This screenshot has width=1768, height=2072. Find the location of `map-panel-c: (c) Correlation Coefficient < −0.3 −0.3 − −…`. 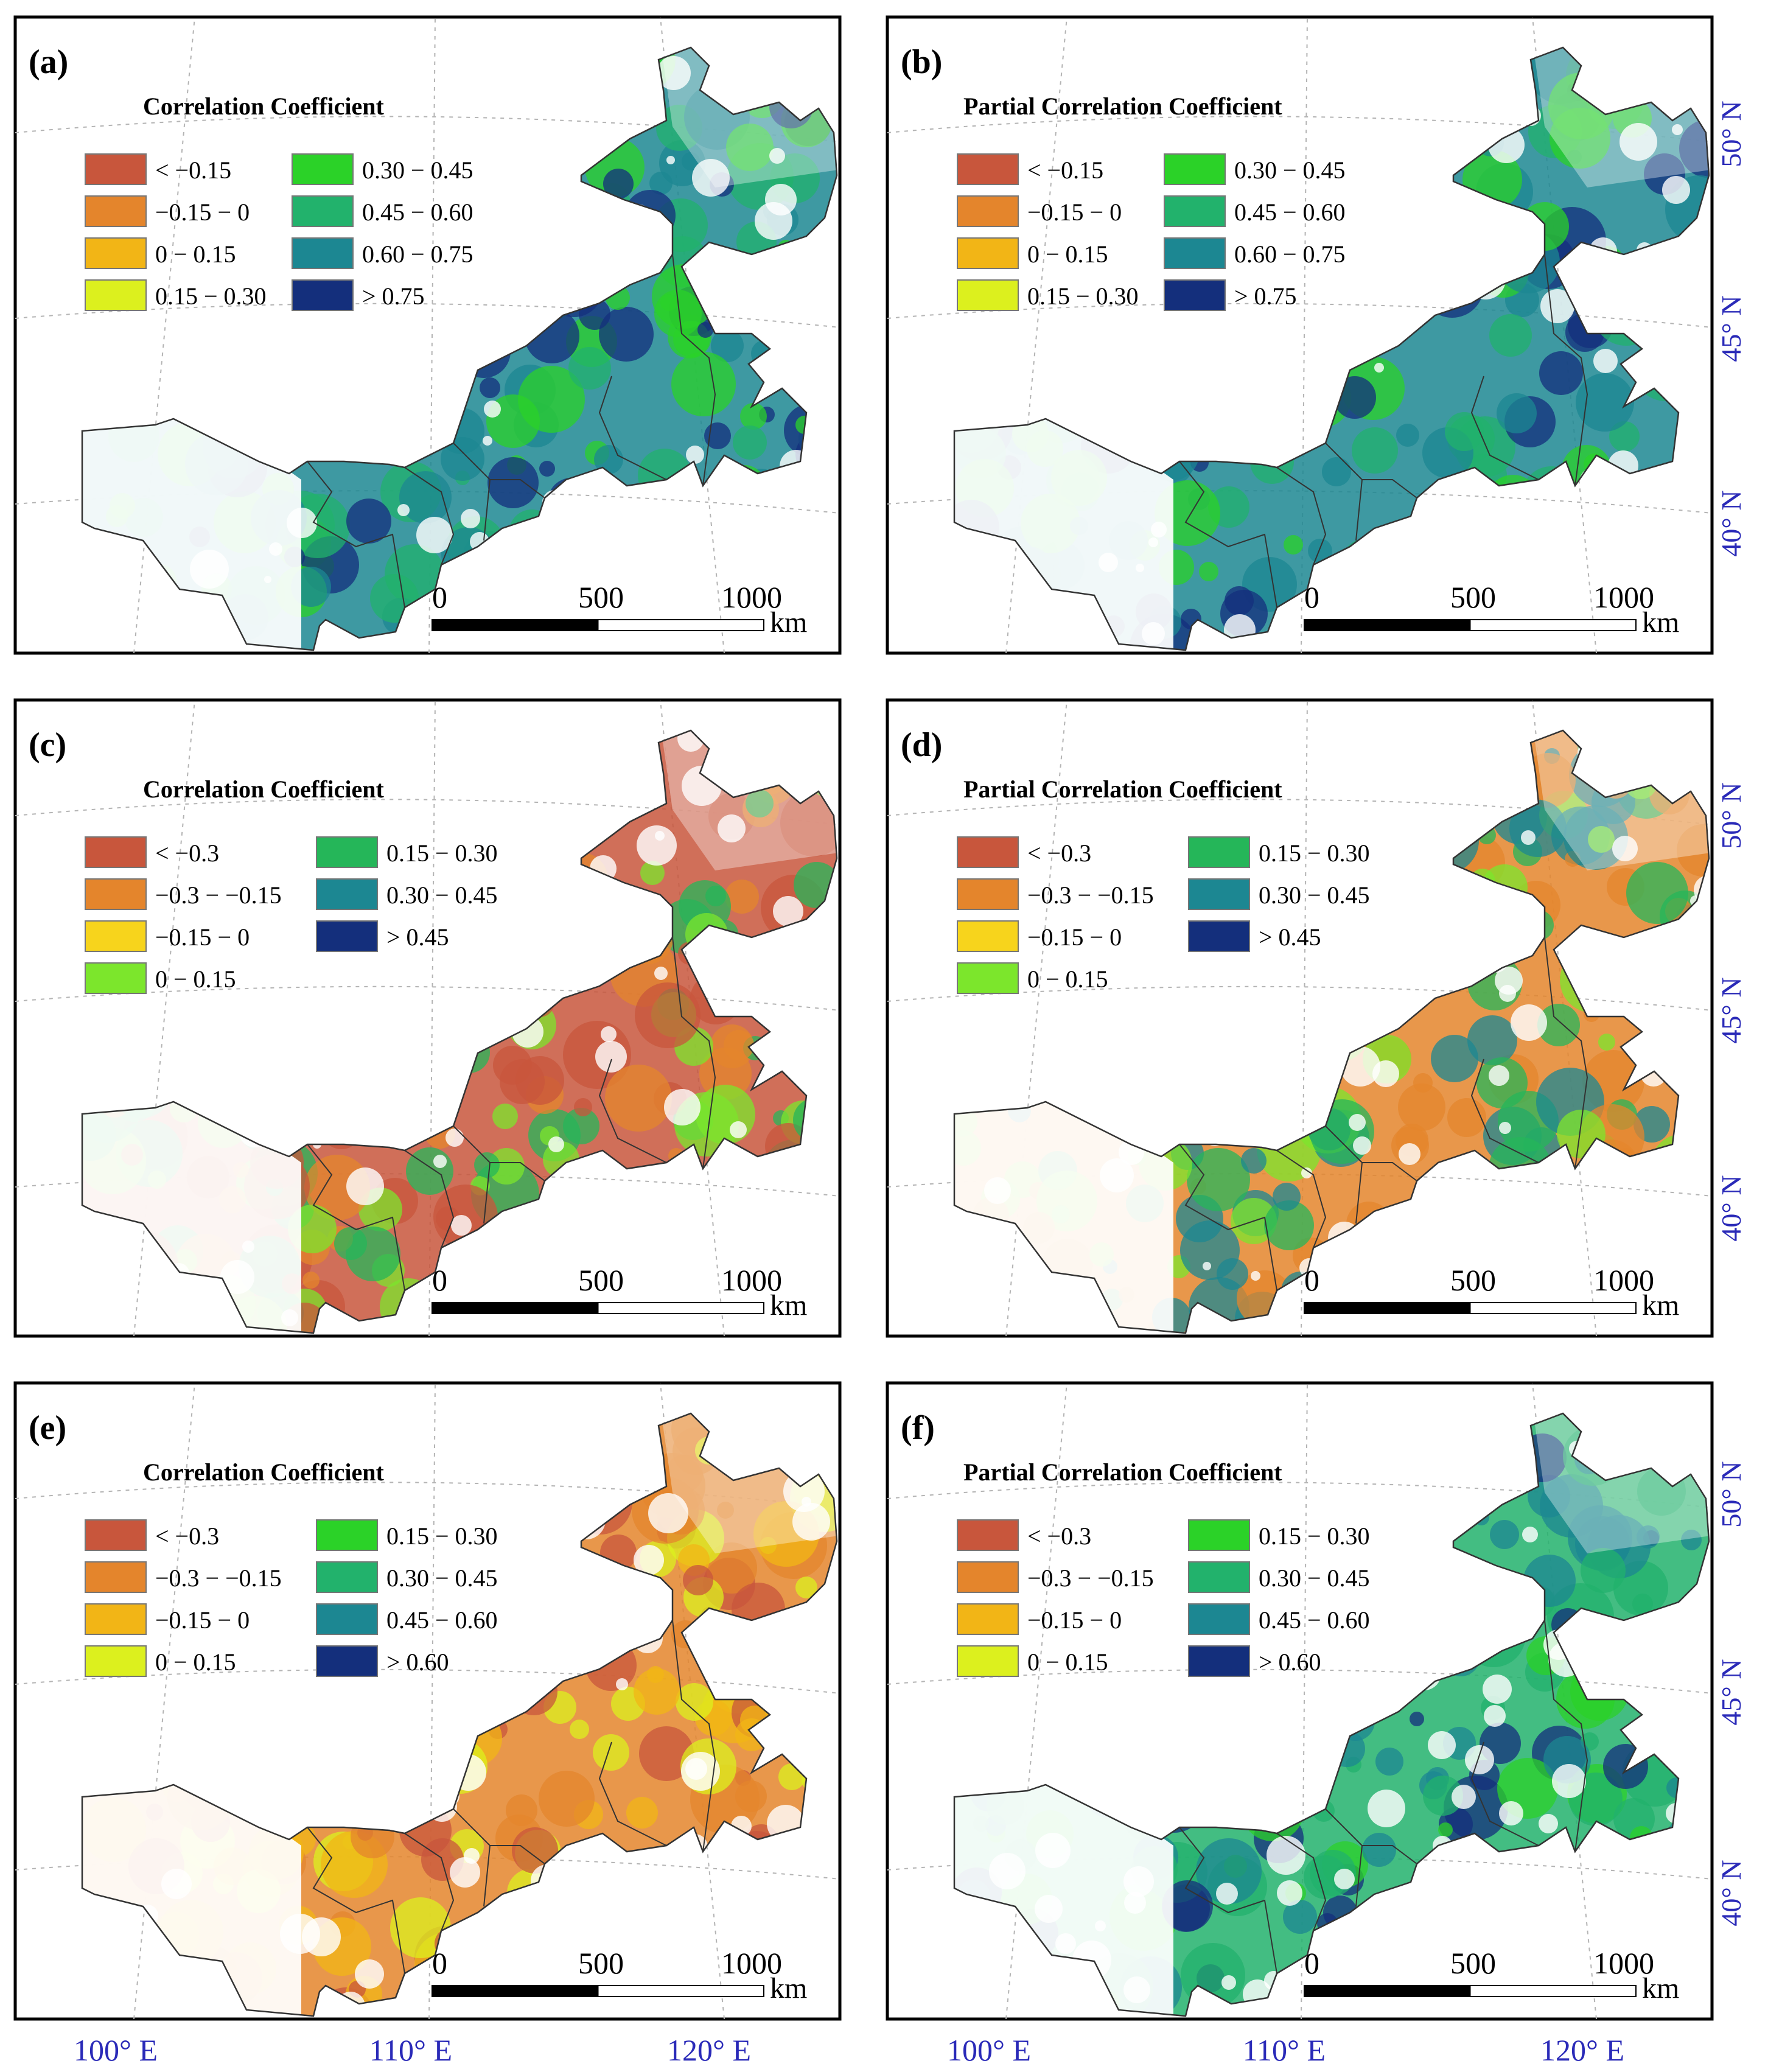

map-panel-c: (c) Correlation Coefficient < −0.3 −0.3 − −… is located at coordinates (427, 1018).